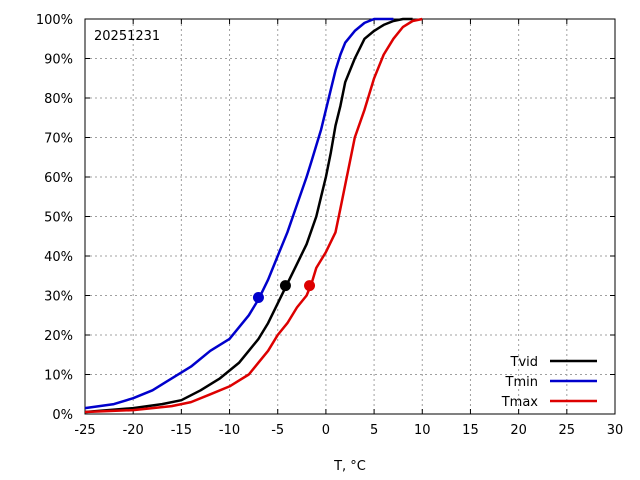 Image resolution: width=640 pixels, height=480 pixels. I want to click on y-tick-label: 30%, so click(58, 297).